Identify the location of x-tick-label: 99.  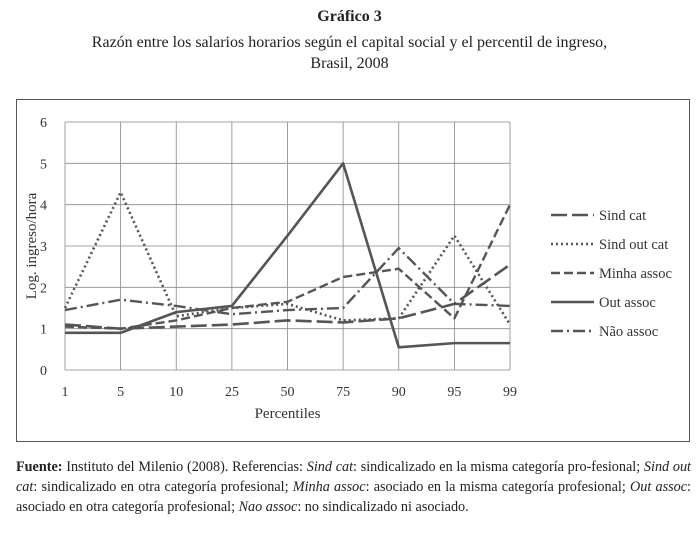
(510, 392).